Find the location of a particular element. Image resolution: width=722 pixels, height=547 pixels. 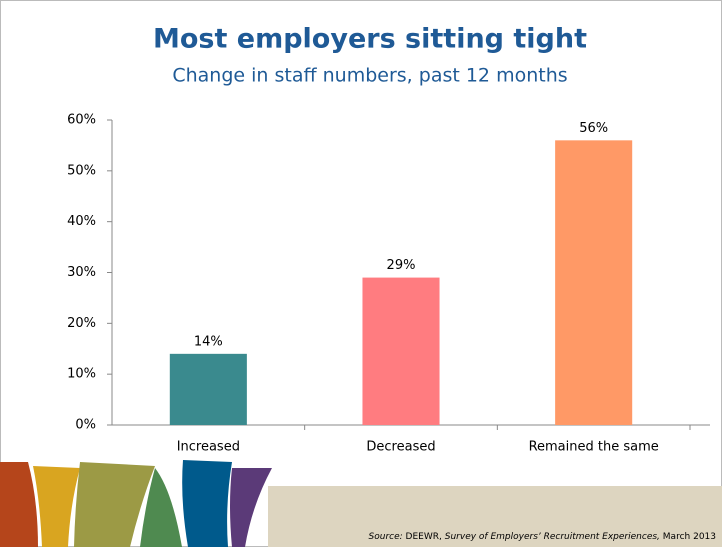

x-tick-label: Remained the same is located at coordinates (594, 447).